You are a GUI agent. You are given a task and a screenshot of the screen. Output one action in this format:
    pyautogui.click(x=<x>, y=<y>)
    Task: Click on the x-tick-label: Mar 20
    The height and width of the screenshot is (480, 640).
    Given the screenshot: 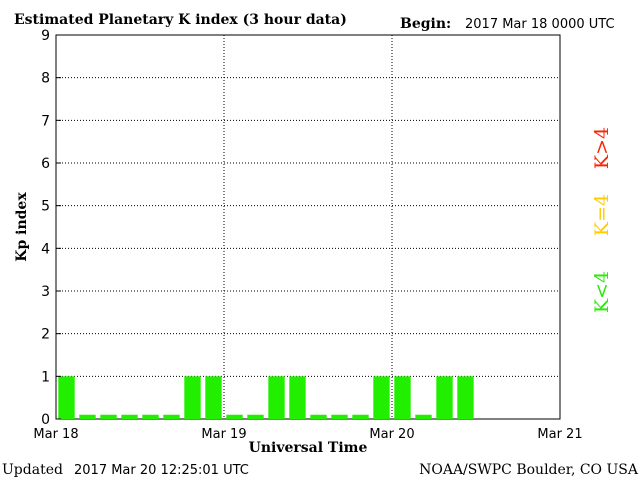 What is the action you would take?
    pyautogui.click(x=391, y=434)
    